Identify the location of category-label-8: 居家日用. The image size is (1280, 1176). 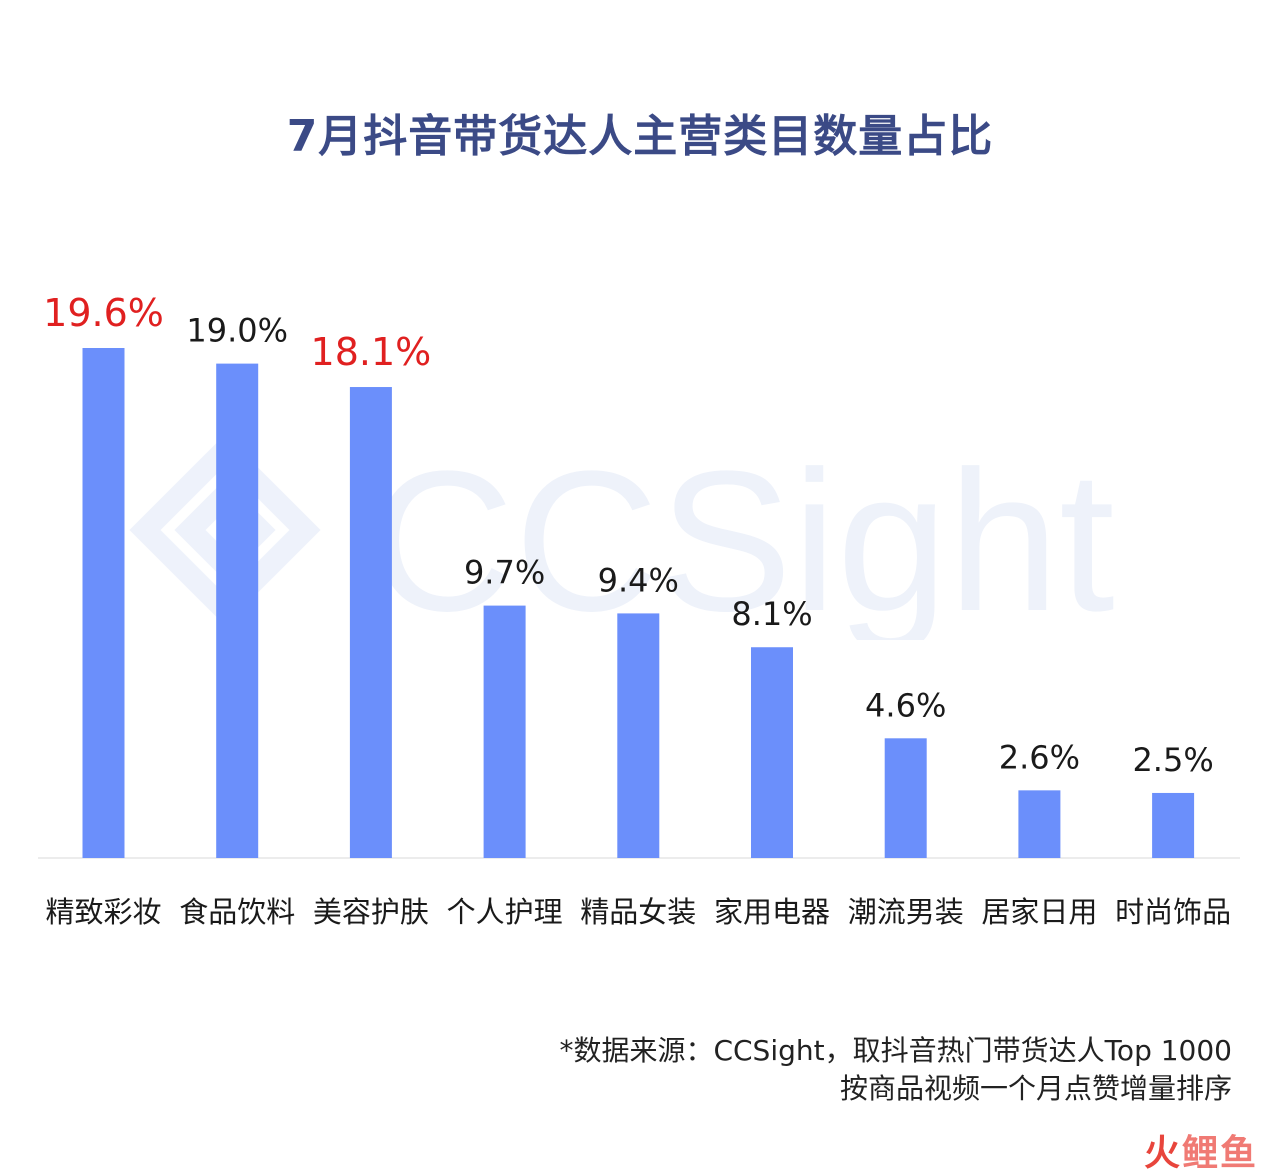
(1039, 912).